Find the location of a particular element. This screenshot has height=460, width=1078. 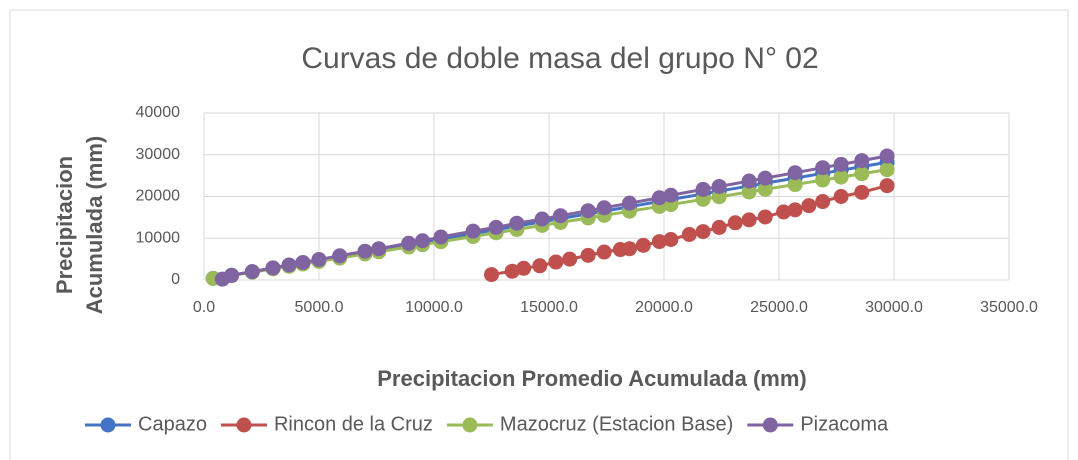

x-tick-label: 10000.0 is located at coordinates (434, 307).